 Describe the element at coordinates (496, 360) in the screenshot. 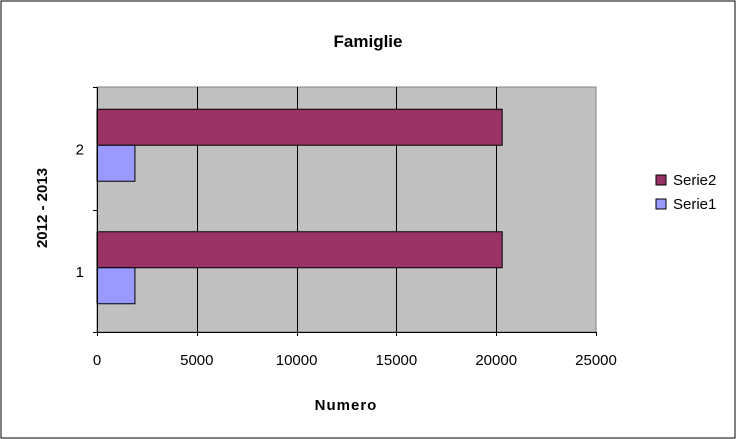

I see `x-tick-label: 20000` at that location.